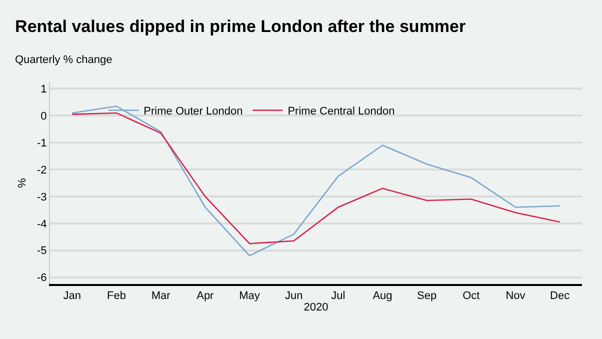 The width and height of the screenshot is (602, 339). Describe the element at coordinates (205, 296) in the screenshot. I see `x-tick-label: Apr` at that location.